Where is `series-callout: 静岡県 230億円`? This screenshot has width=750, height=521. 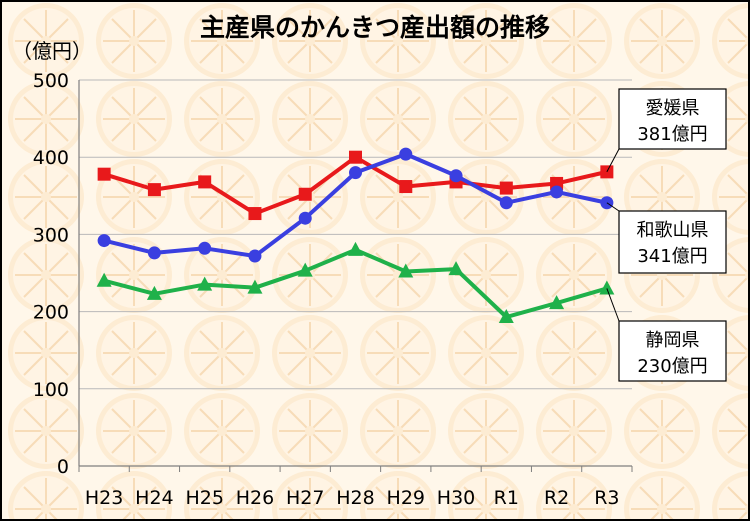 series-callout: 静岡県 230億円 is located at coordinates (666, 335).